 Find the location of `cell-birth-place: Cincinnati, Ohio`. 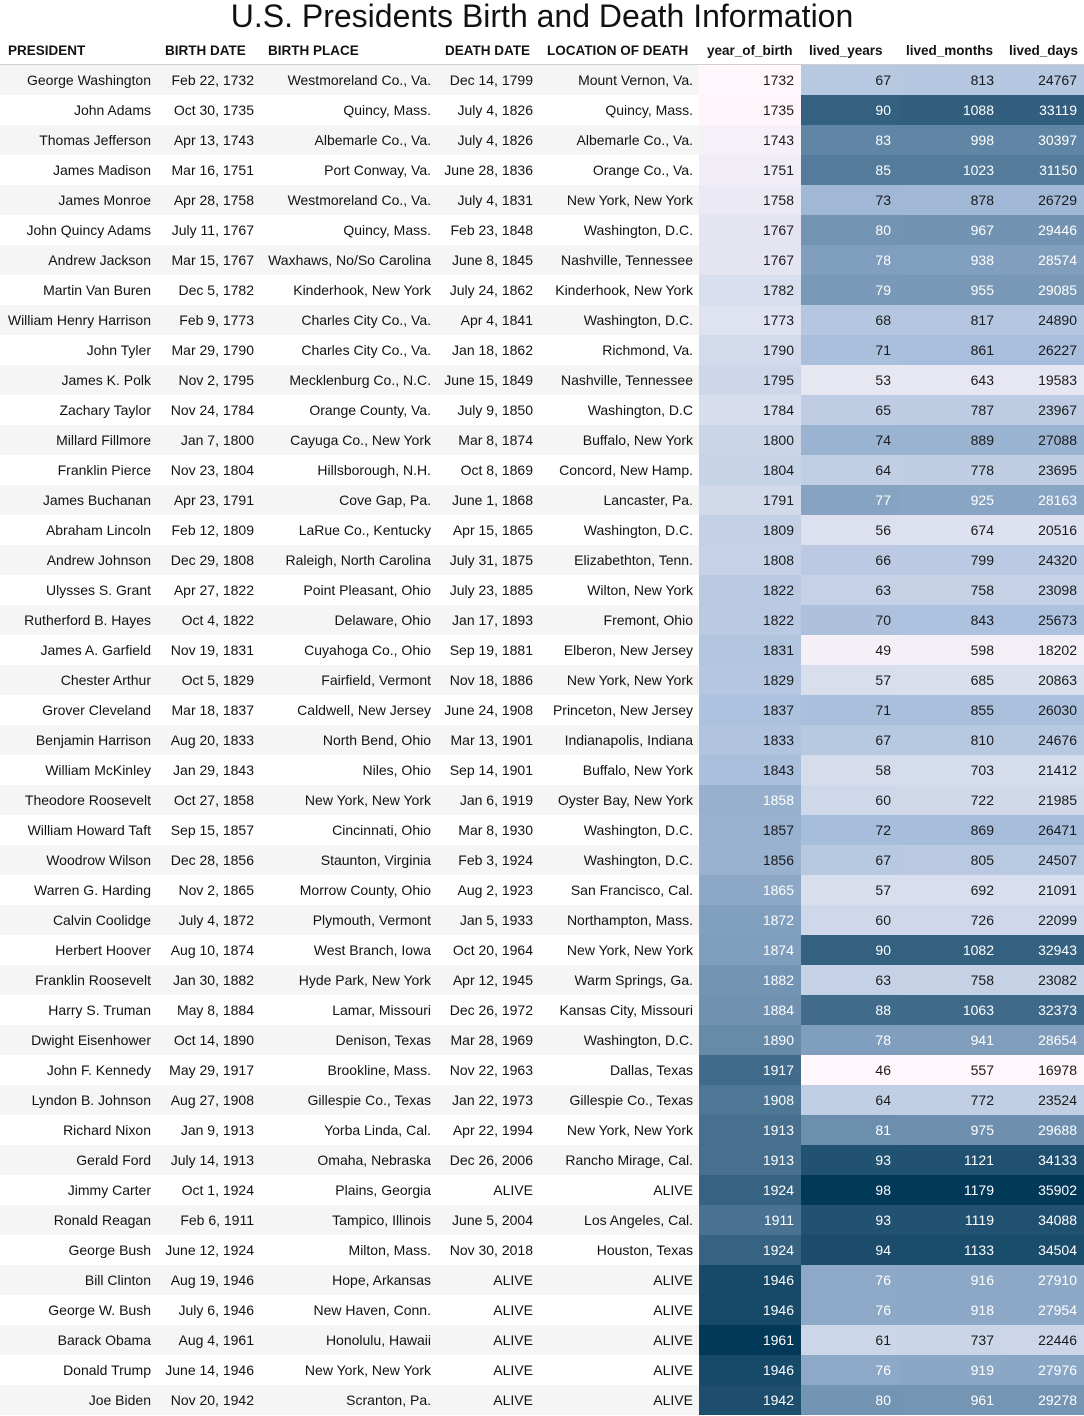

cell-birth-place: Cincinnati, Ohio is located at coordinates (348, 830).